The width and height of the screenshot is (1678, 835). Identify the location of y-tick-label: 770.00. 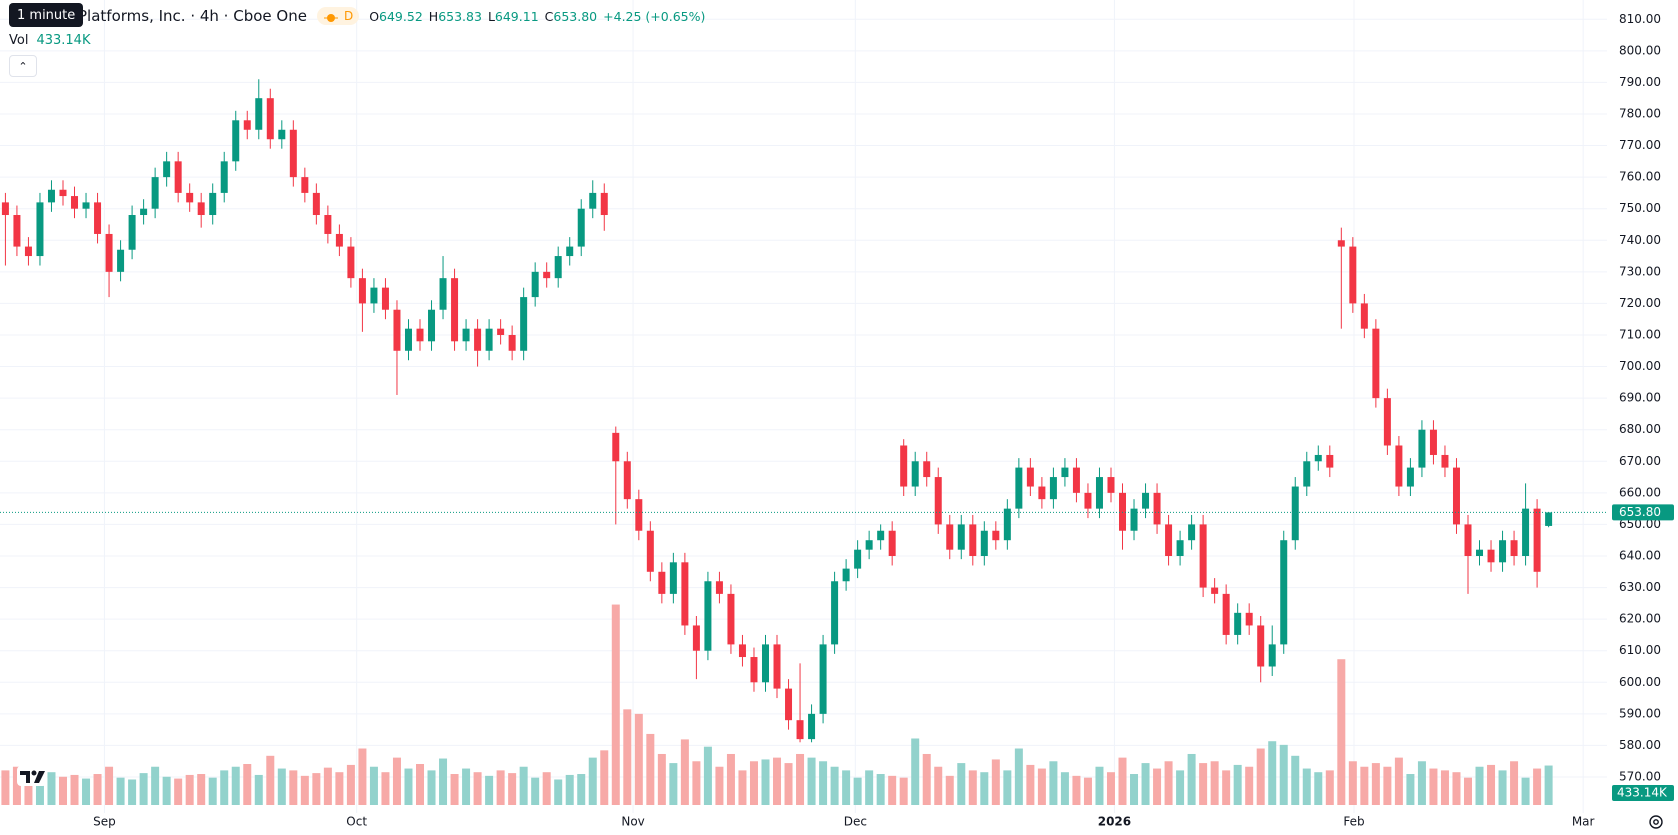
(1640, 145).